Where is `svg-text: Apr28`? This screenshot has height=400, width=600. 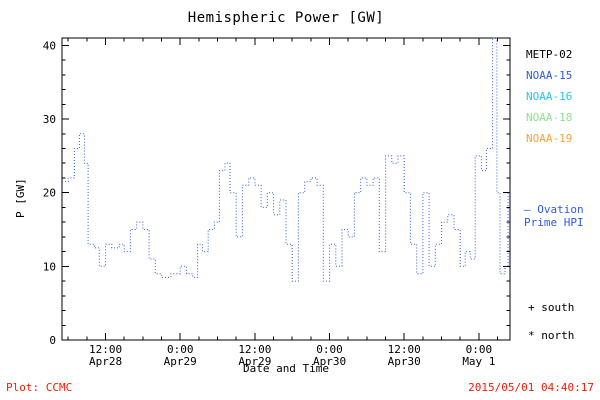 svg-text: Apr28 is located at coordinates (105, 361).